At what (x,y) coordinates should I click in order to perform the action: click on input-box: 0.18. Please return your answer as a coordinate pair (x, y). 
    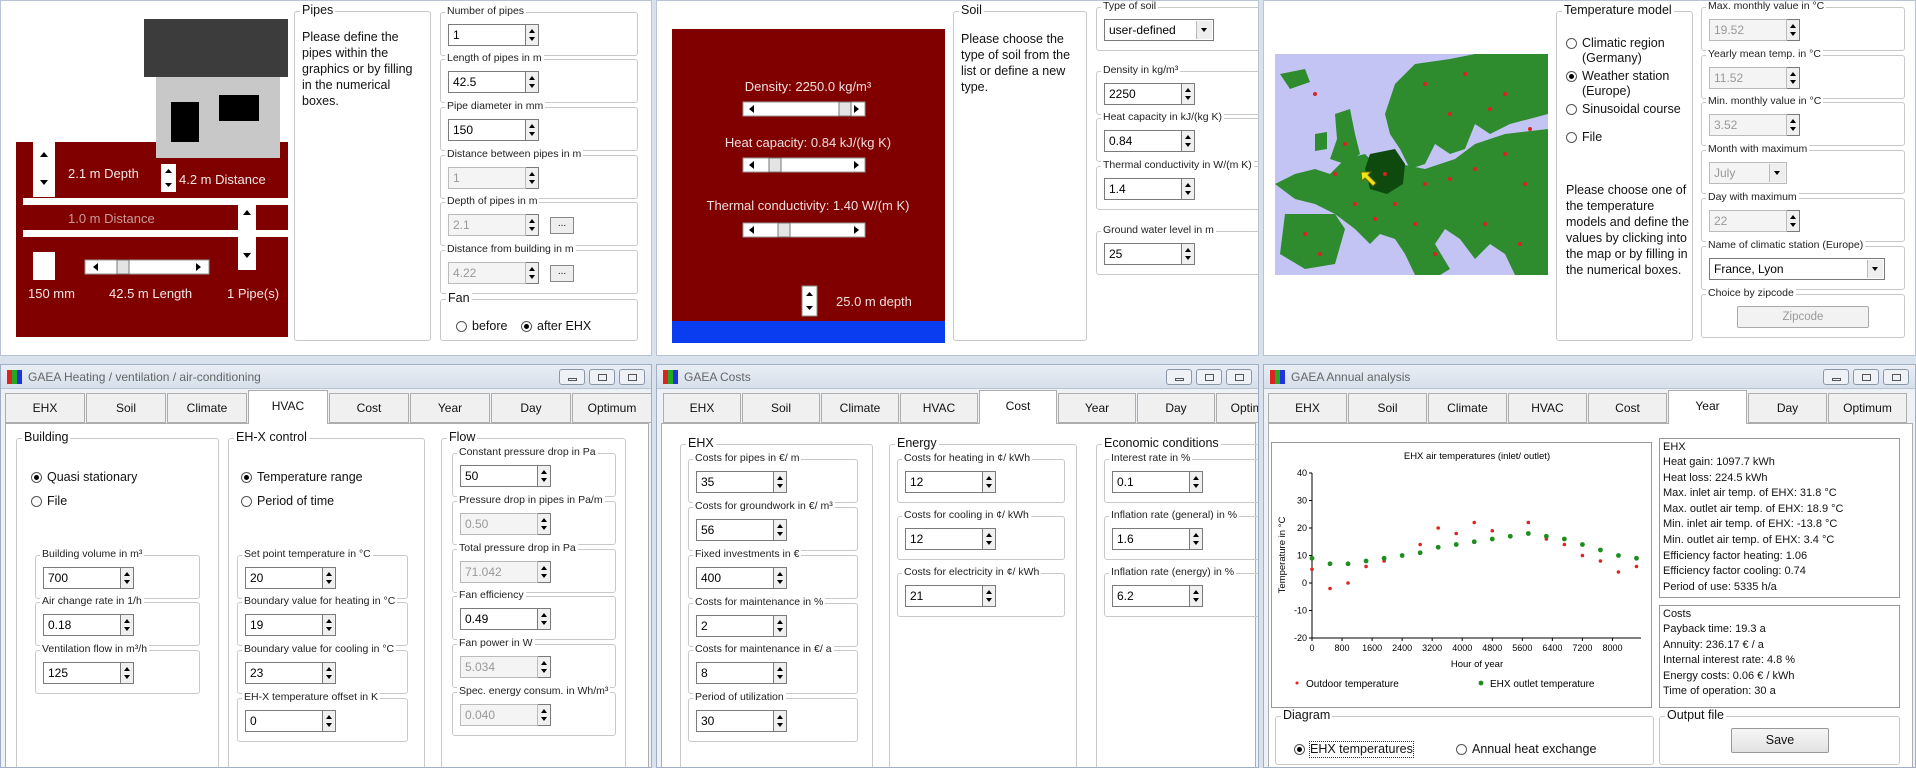
    Looking at the image, I should click on (82, 625).